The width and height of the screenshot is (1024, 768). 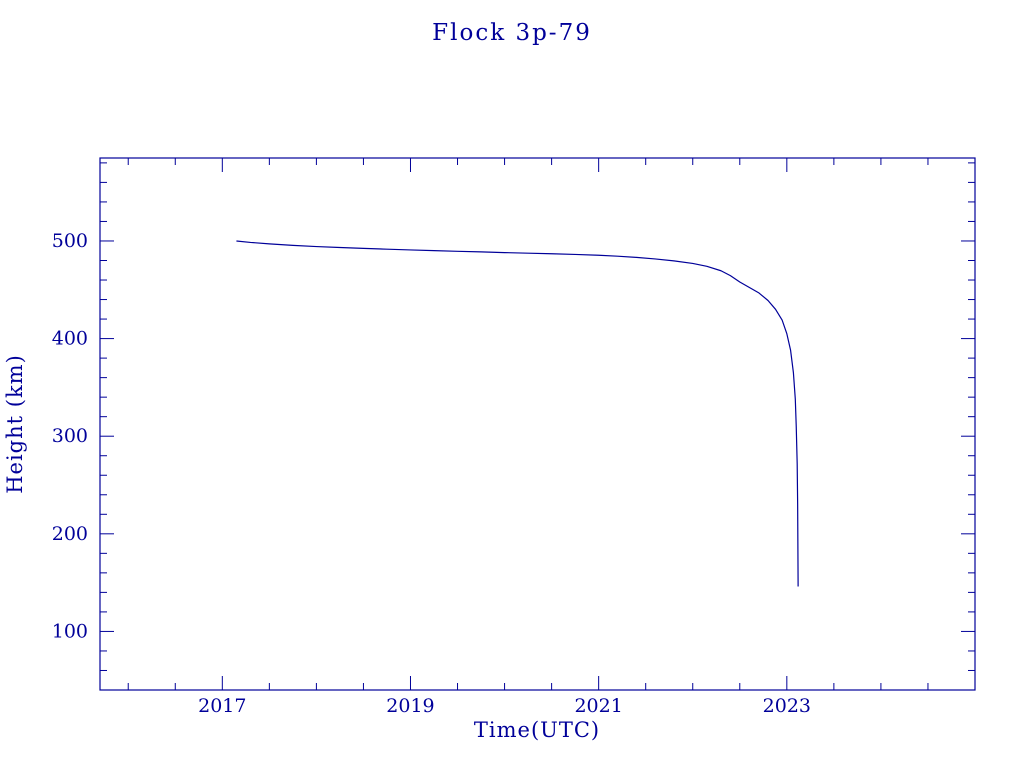 I want to click on x-axis-label: Time(UTC), so click(x=537, y=730).